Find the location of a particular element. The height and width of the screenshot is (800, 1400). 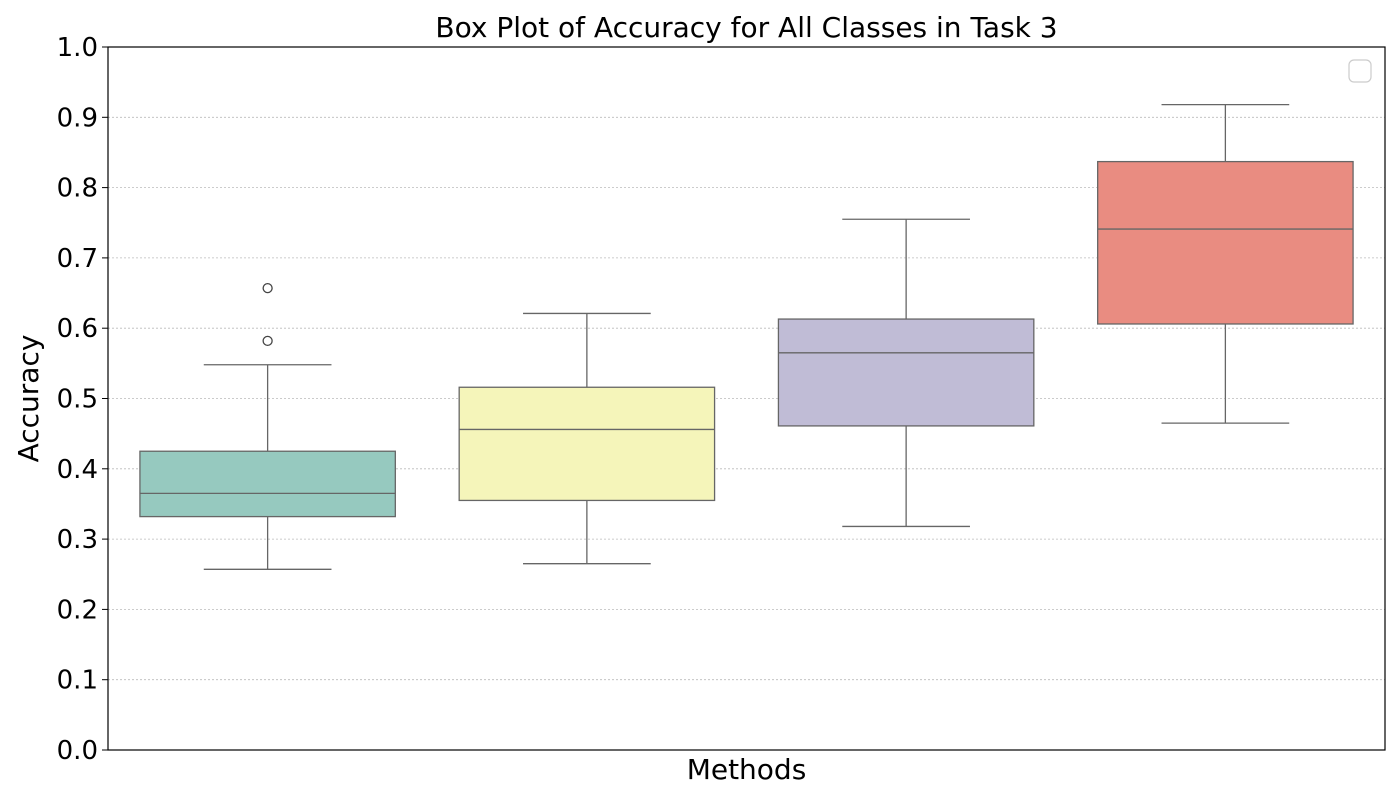

y-tick-label: 0.6 is located at coordinates (77, 329).